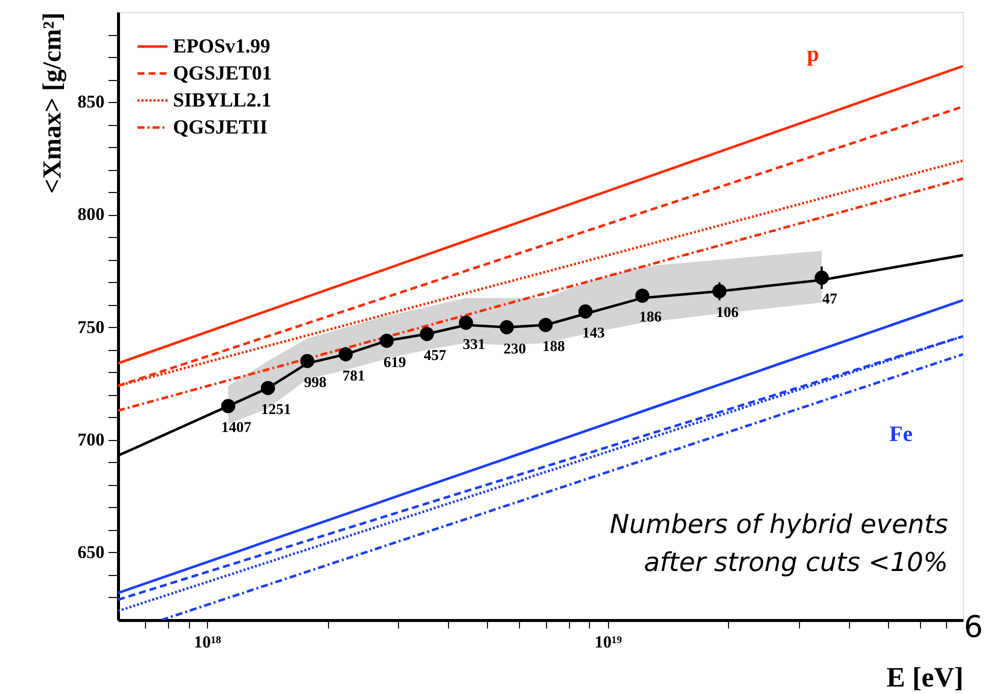 The width and height of the screenshot is (990, 694). Describe the element at coordinates (593, 333) in the screenshot. I see `annotation: 143` at that location.